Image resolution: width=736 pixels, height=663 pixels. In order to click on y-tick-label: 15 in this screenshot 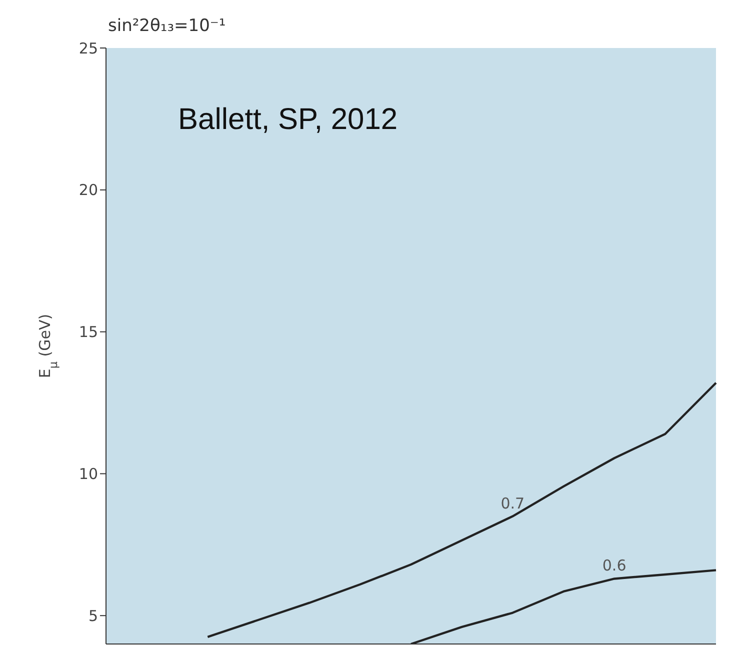, I will do `click(88, 332)`.